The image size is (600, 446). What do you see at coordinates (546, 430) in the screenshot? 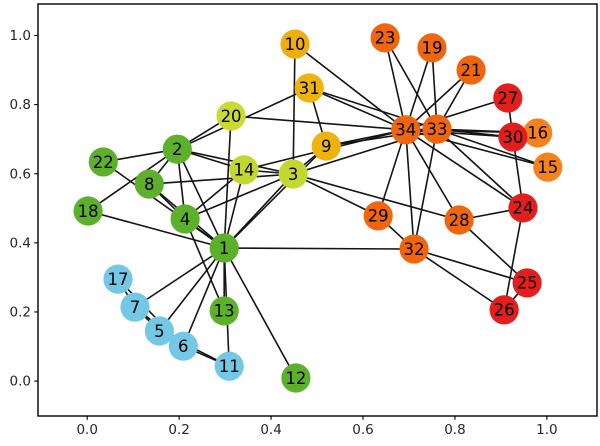
I see `x-tick-label: 1.0` at bounding box center [546, 430].